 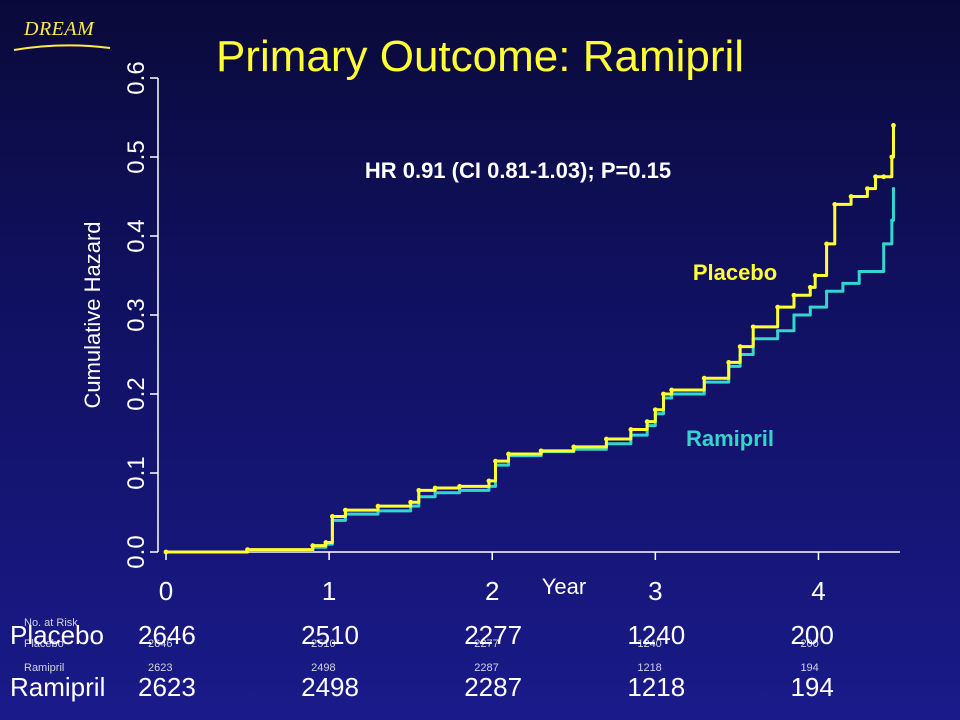 I want to click on x-tick-label: 4, so click(x=818, y=591).